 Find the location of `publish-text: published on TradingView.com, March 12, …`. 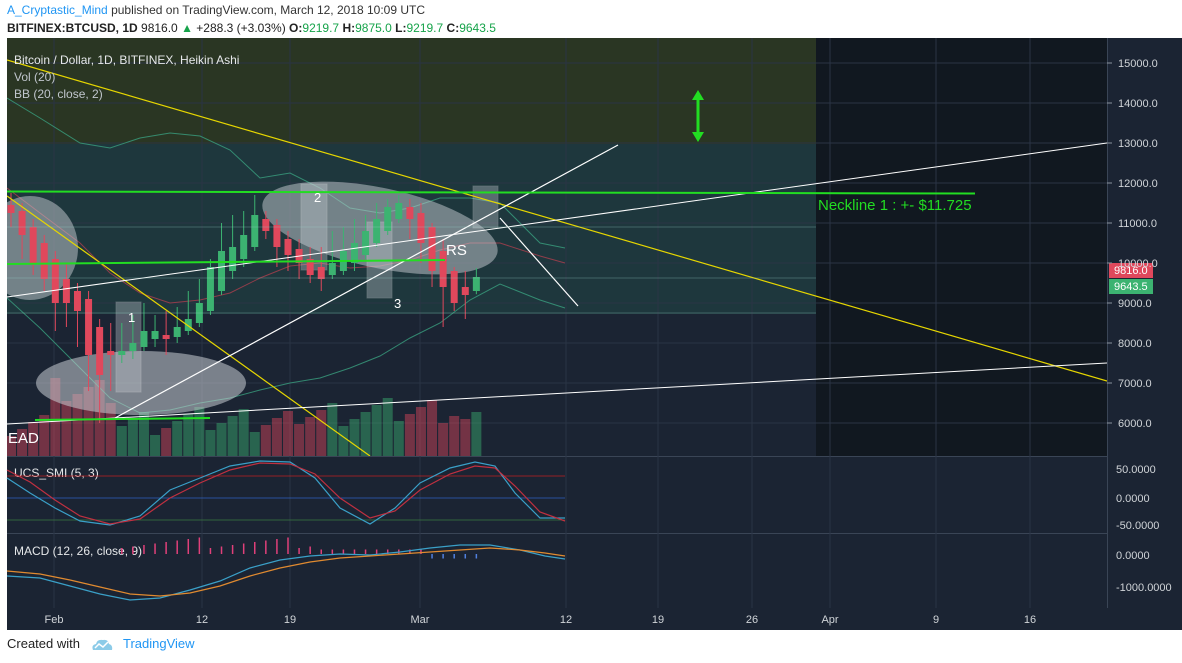

publish-text: published on TradingView.com, March 12, … is located at coordinates (268, 10).